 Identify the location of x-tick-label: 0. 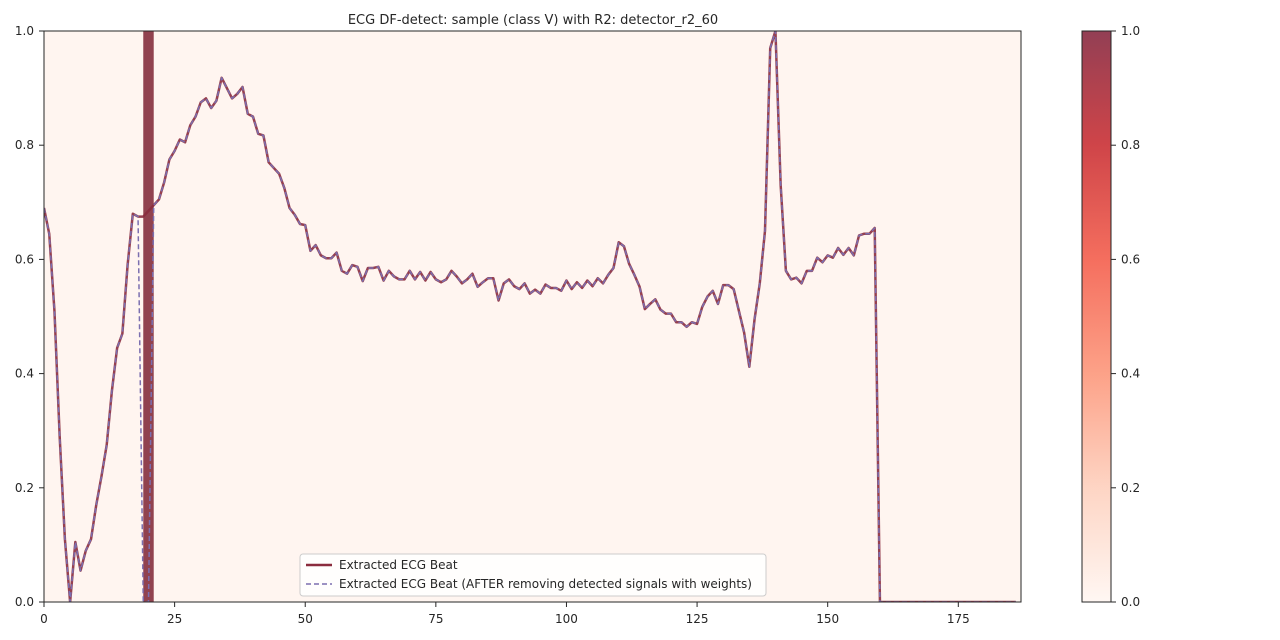
(44, 619).